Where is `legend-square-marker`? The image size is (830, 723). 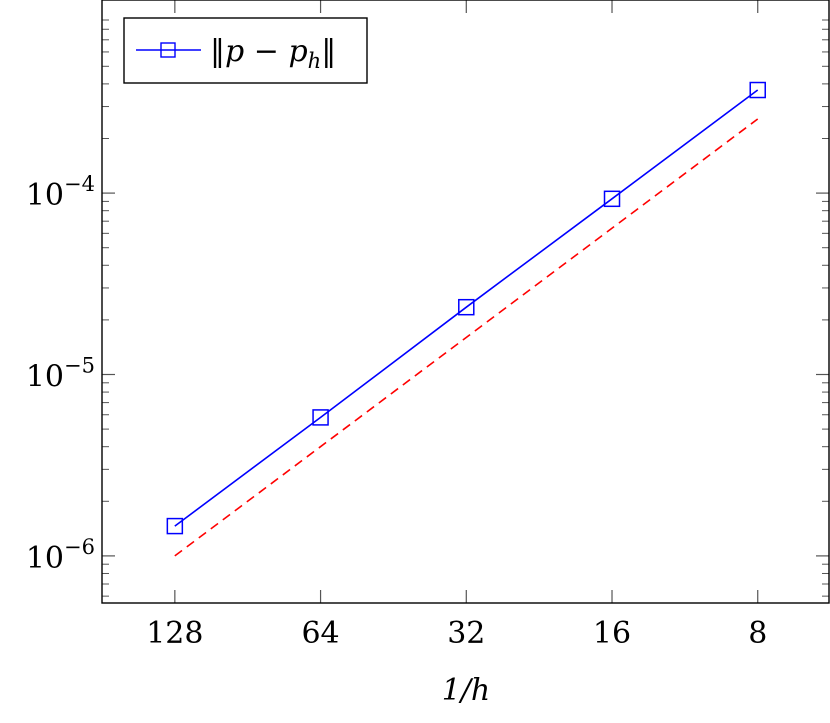 legend-square-marker is located at coordinates (168, 50).